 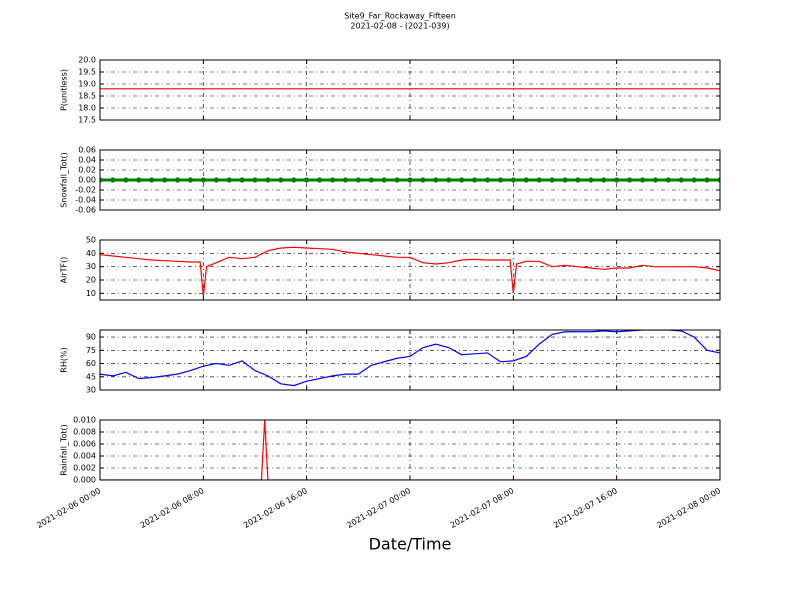 I want to click on y-axis-label: AirTF(), so click(x=64, y=270).